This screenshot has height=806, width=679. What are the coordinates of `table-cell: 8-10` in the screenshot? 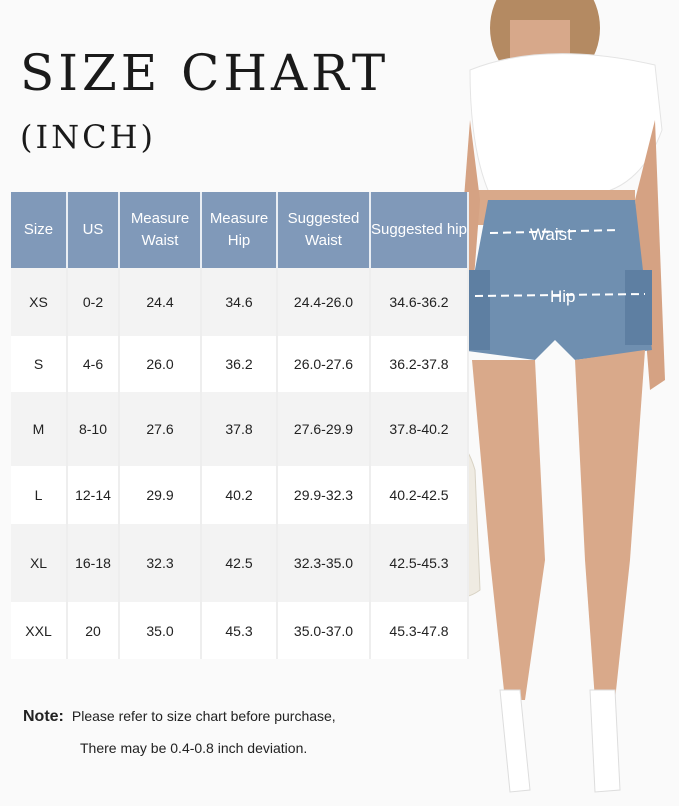 It's located at (93, 429).